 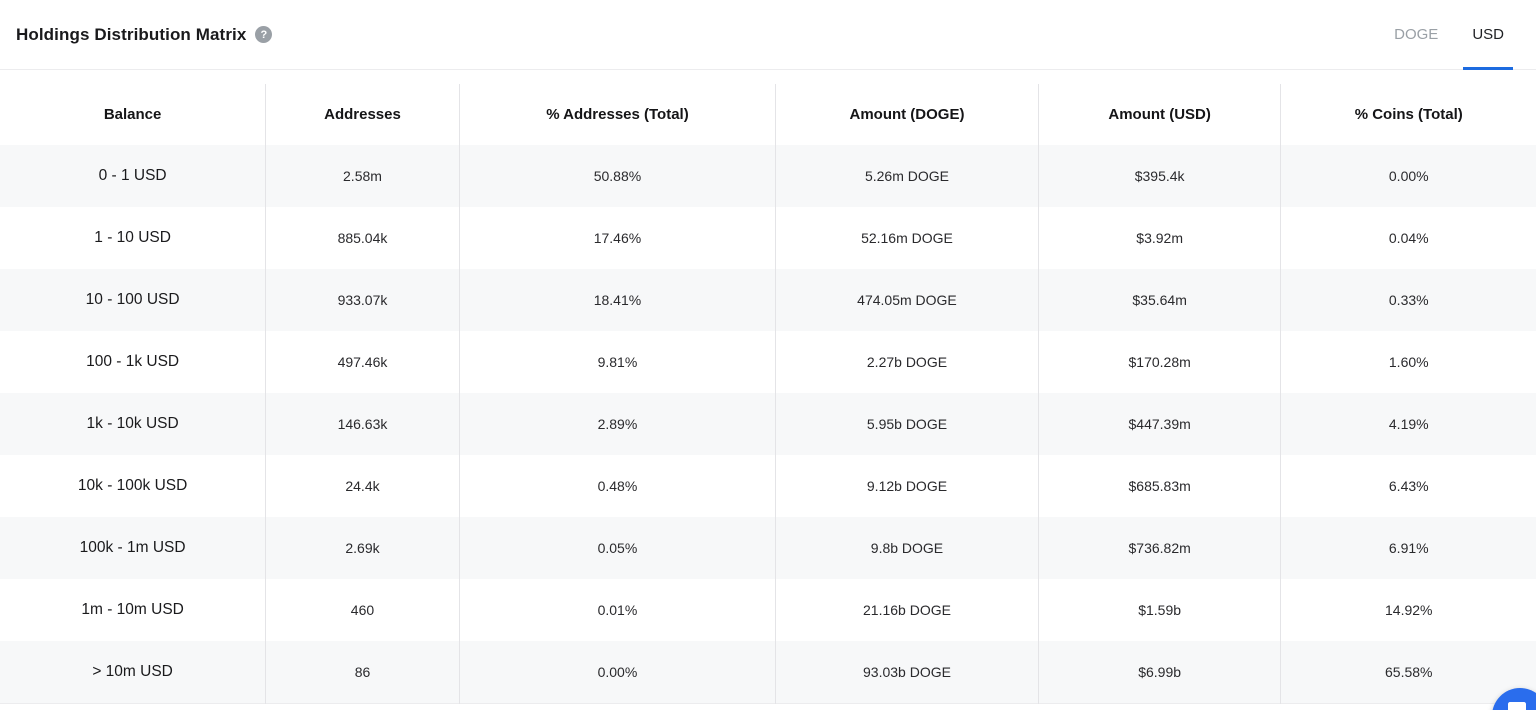 I want to click on table-cell: 885.04k, so click(x=362, y=238).